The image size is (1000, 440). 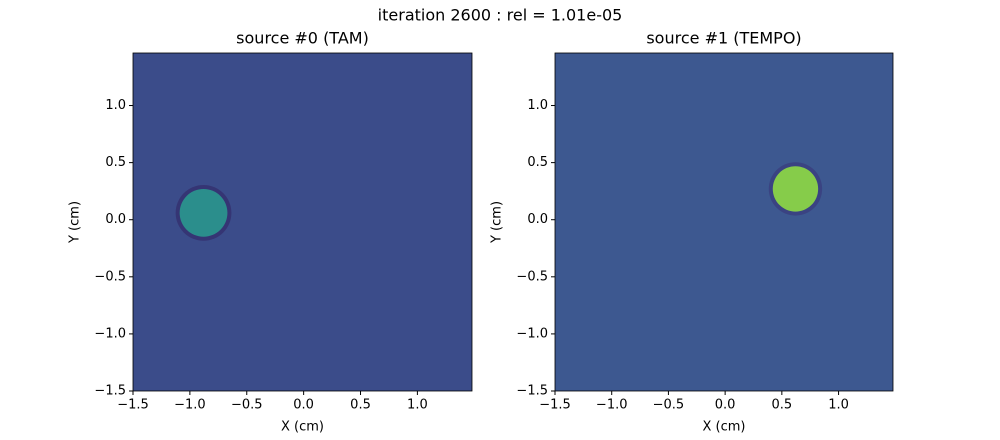 I want to click on axes-title: source #1 (TEMPO), so click(x=723, y=38).